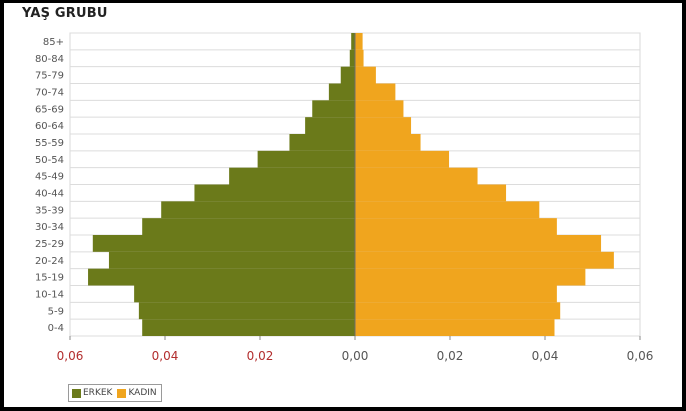  What do you see at coordinates (122, 393) in the screenshot?
I see `legend-swatch-kadin` at bounding box center [122, 393].